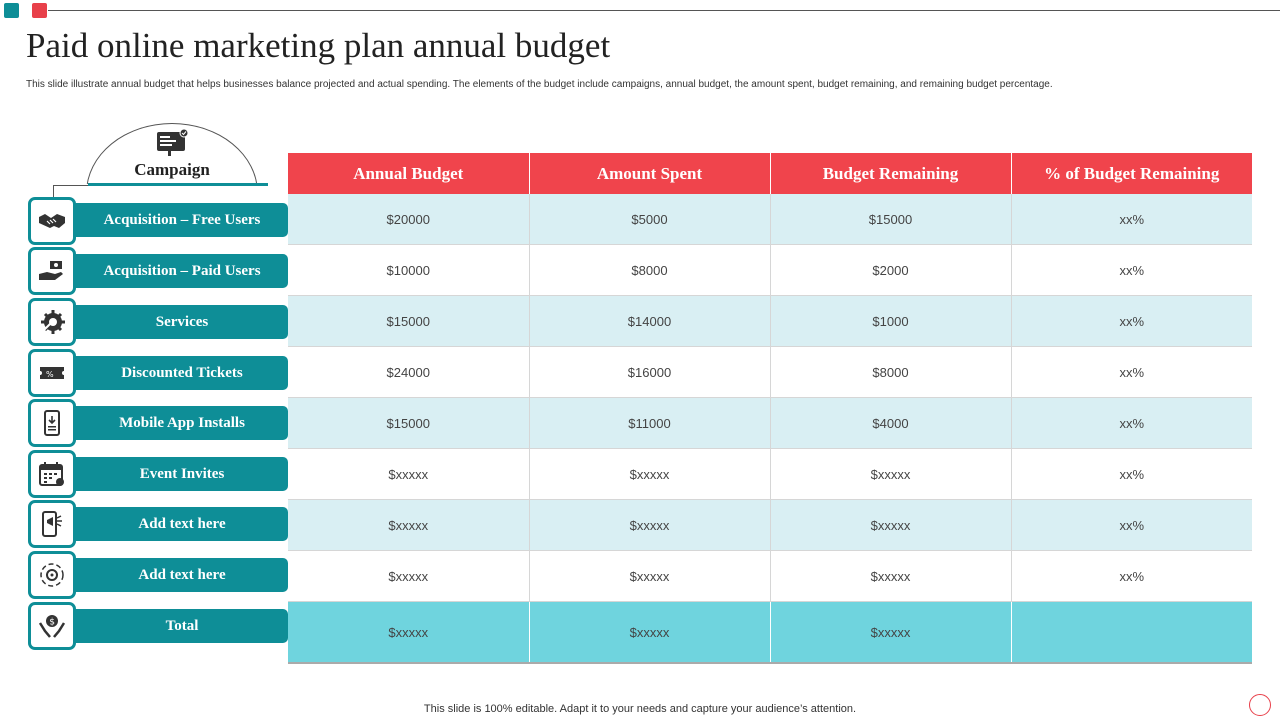 The height and width of the screenshot is (720, 1280). I want to click on campaign-row-label-total: Total, so click(175, 626).